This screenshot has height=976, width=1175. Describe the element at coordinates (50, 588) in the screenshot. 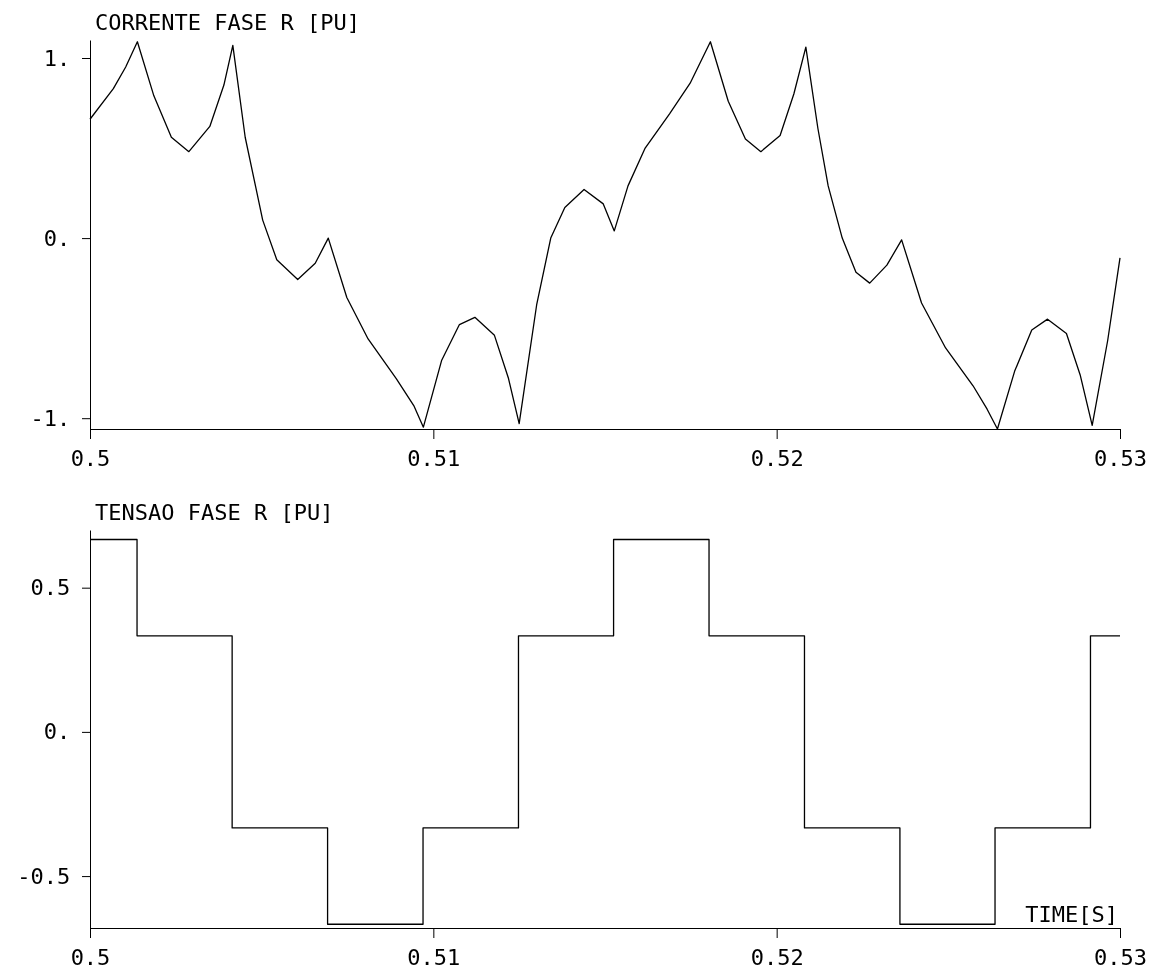

I see `y-tick-label: 0.5` at that location.